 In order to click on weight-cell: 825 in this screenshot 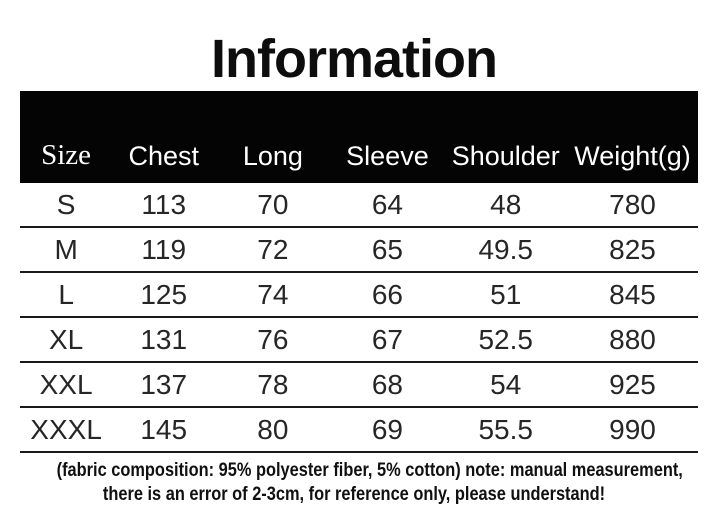, I will do `click(632, 249)`.